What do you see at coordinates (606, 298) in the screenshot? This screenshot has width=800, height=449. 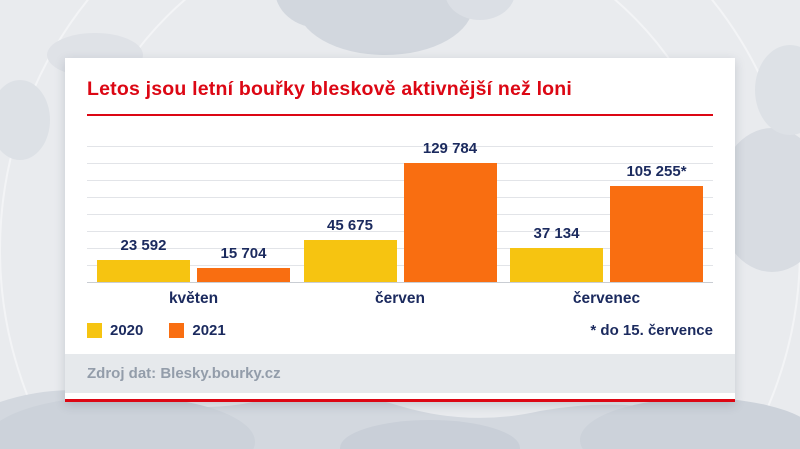 I see `category-label-červenec: červenec` at bounding box center [606, 298].